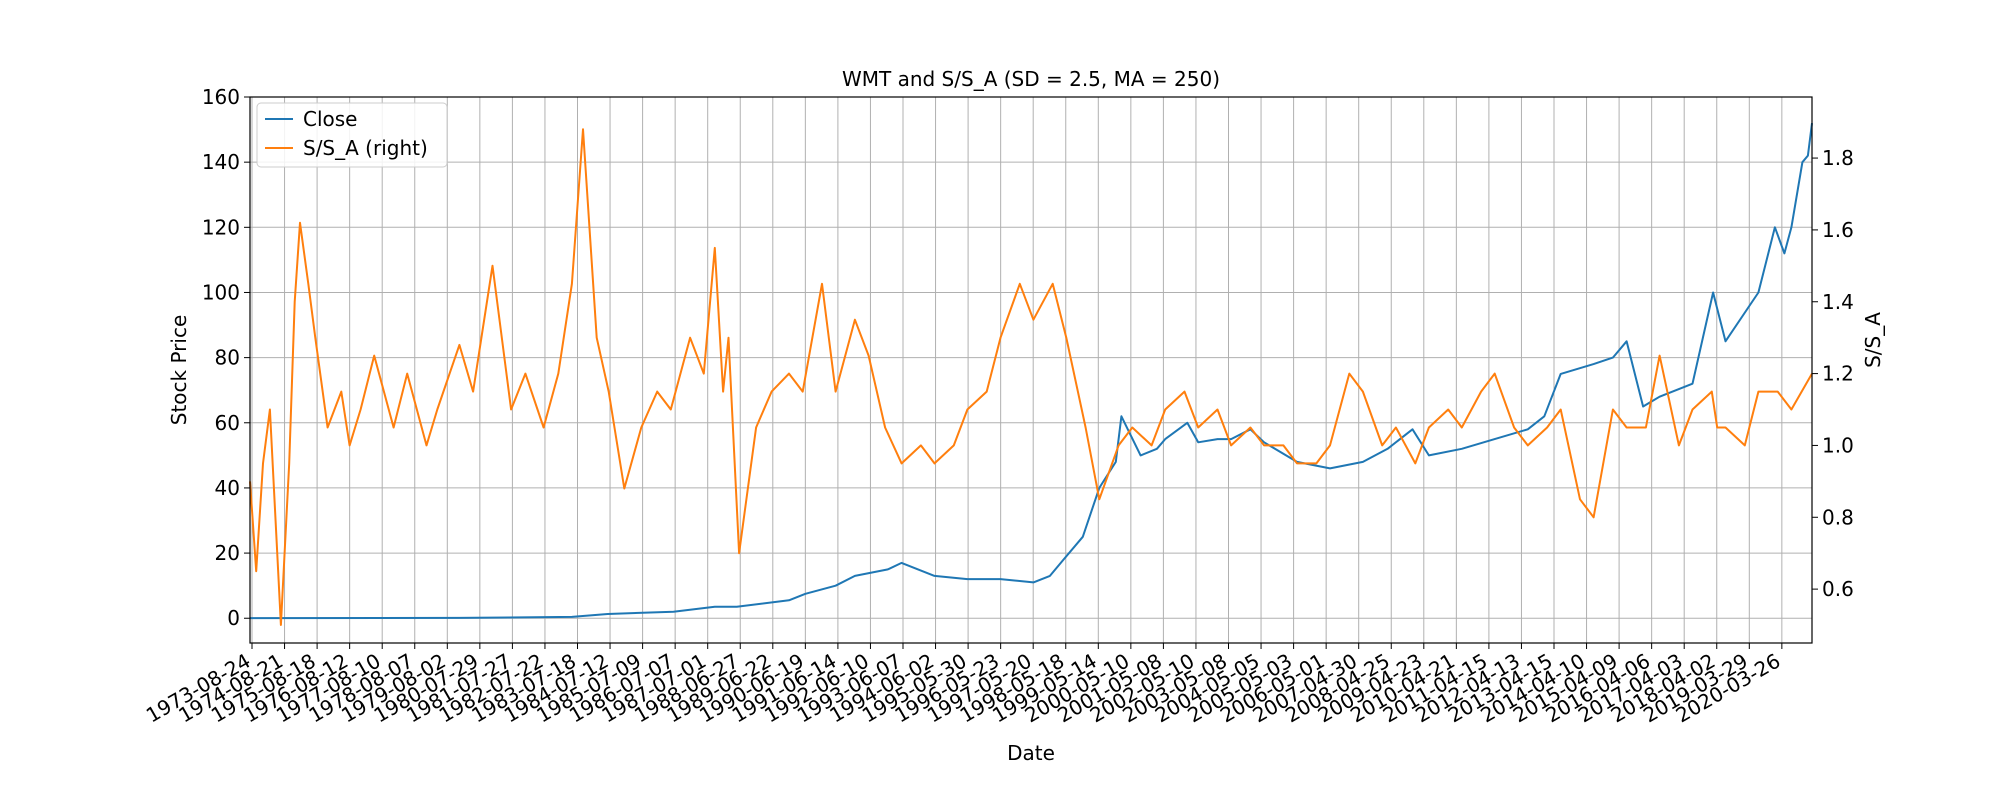 The width and height of the screenshot is (2000, 800). Describe the element at coordinates (221, 162) in the screenshot. I see `y-tick-label: 140` at that location.